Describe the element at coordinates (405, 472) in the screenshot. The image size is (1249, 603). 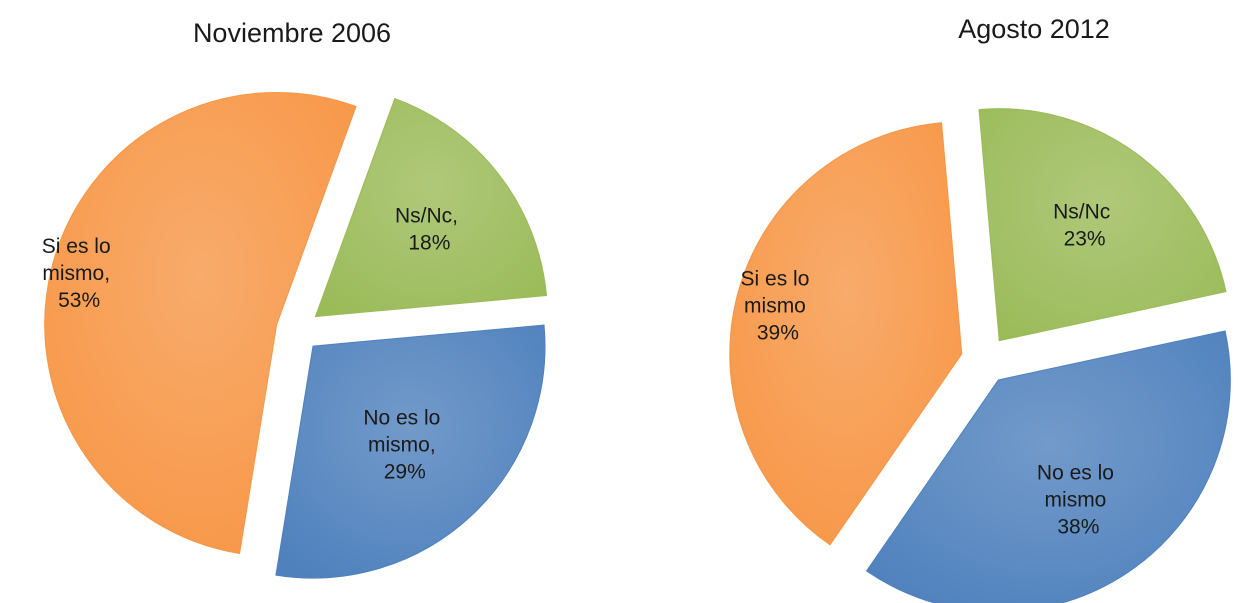
I see `label-line: 29%` at that location.